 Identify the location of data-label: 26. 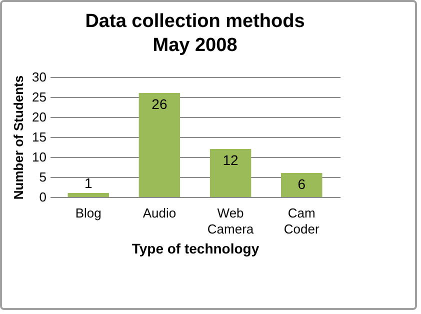
(160, 104).